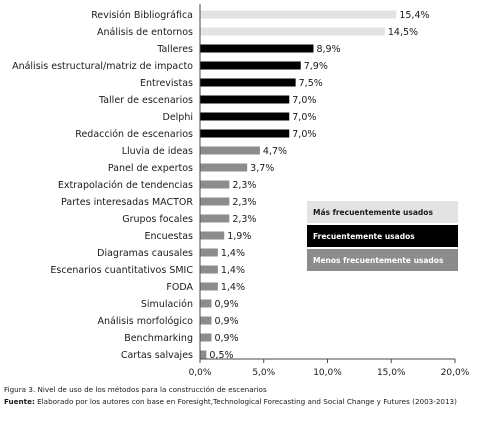 The image size is (491, 433). What do you see at coordinates (200, 373) in the screenshot?
I see `x-tick-label: 0,0%` at bounding box center [200, 373].